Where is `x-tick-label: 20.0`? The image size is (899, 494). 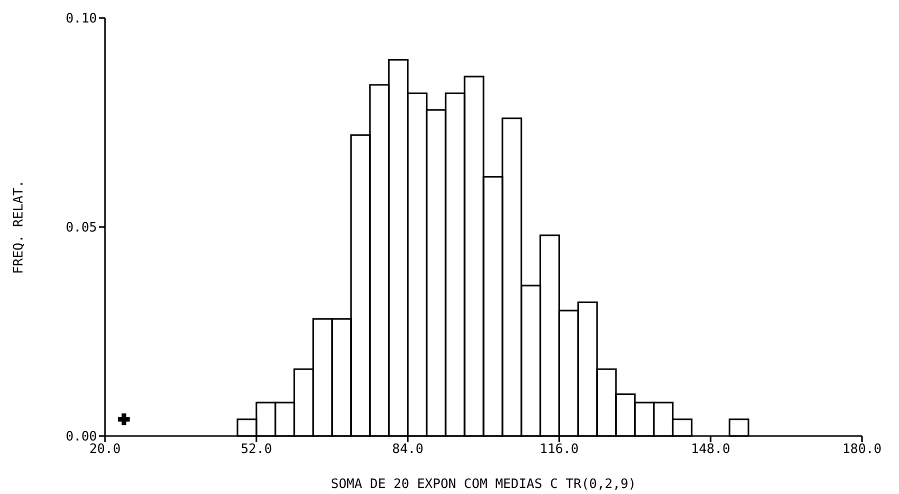 x-tick-label: 20.0 is located at coordinates (105, 450).